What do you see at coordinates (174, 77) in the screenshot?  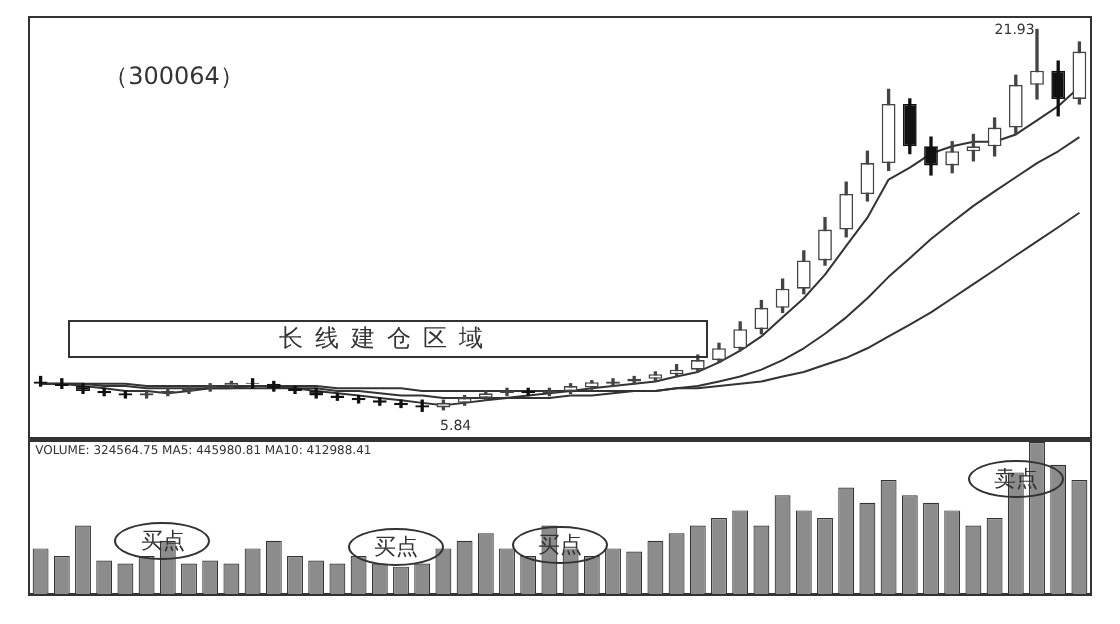 I see `text: （300064）` at bounding box center [174, 77].